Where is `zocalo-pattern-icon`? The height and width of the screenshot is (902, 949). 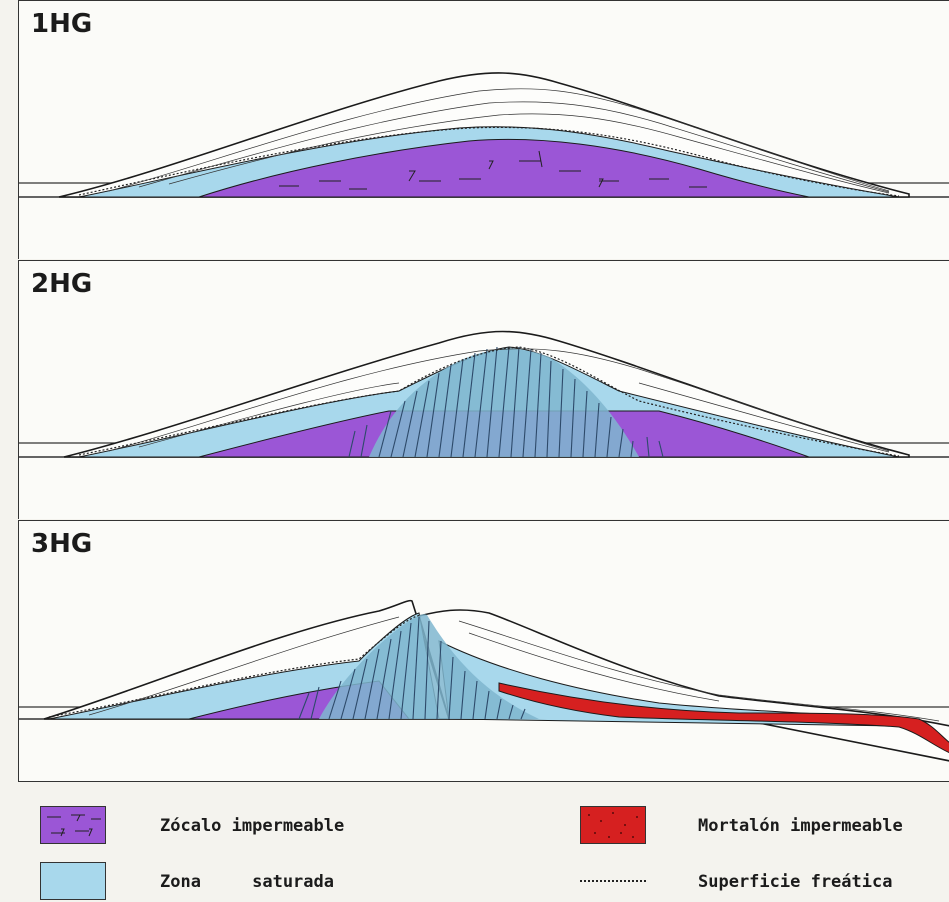
zocalo-pattern-icon is located at coordinates (74, 825).